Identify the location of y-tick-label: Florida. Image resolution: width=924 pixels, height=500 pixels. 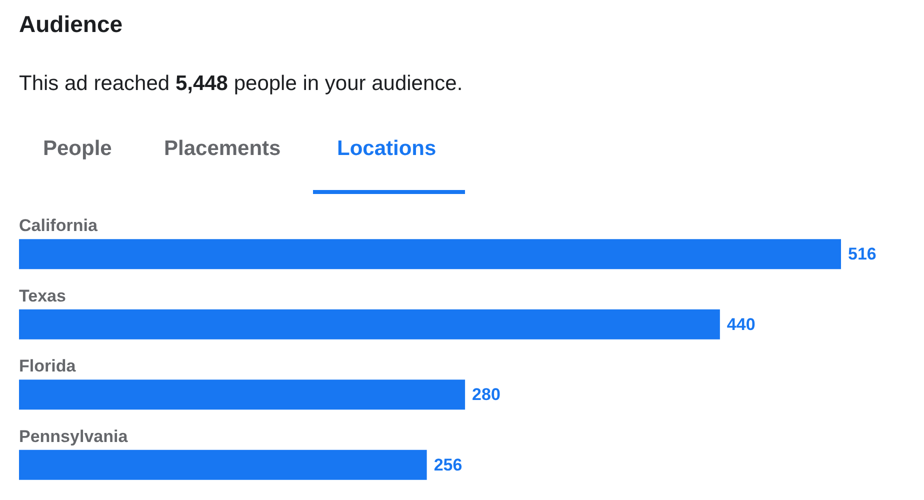
(47, 366).